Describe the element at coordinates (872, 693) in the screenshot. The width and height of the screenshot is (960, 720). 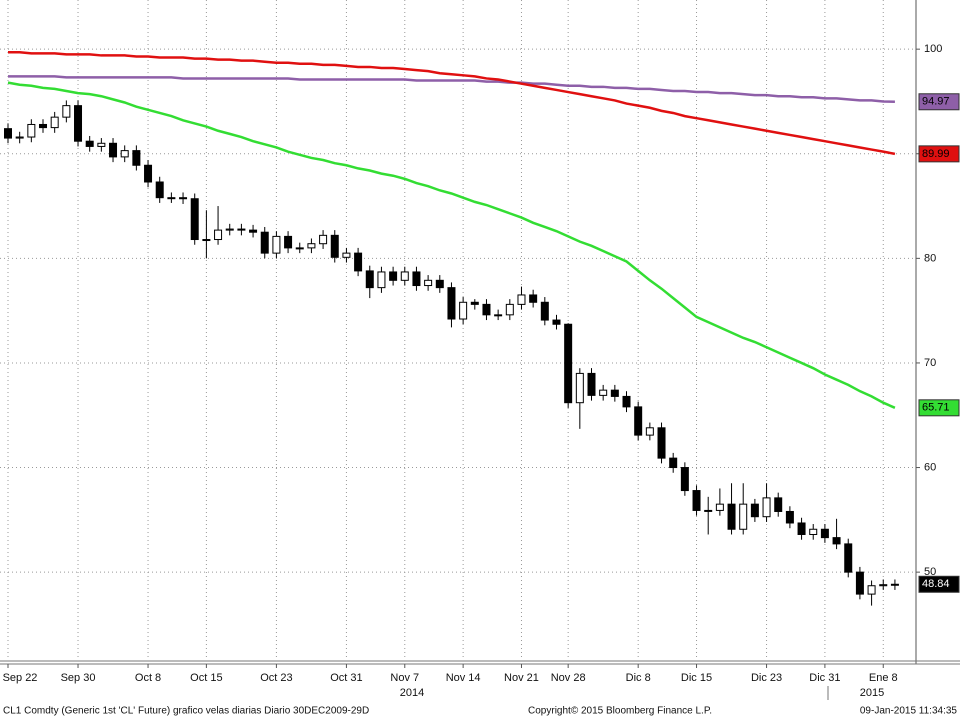
I see `year-label: 2015` at that location.